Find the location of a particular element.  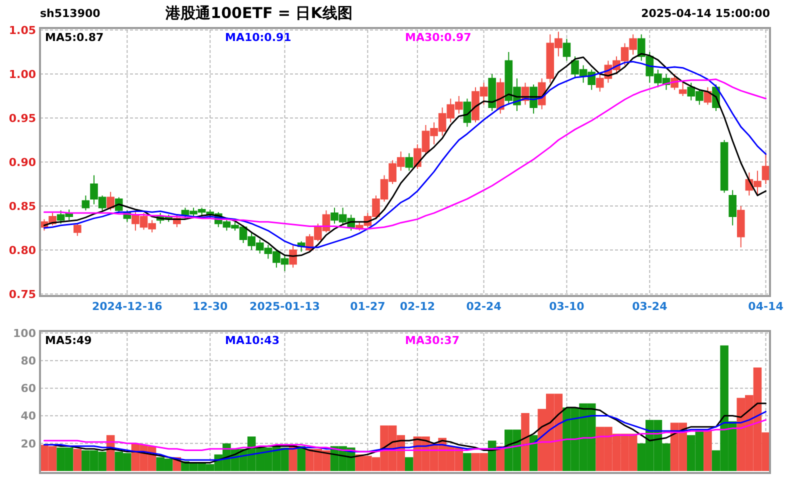

text: MA10:0.91 is located at coordinates (258, 37).